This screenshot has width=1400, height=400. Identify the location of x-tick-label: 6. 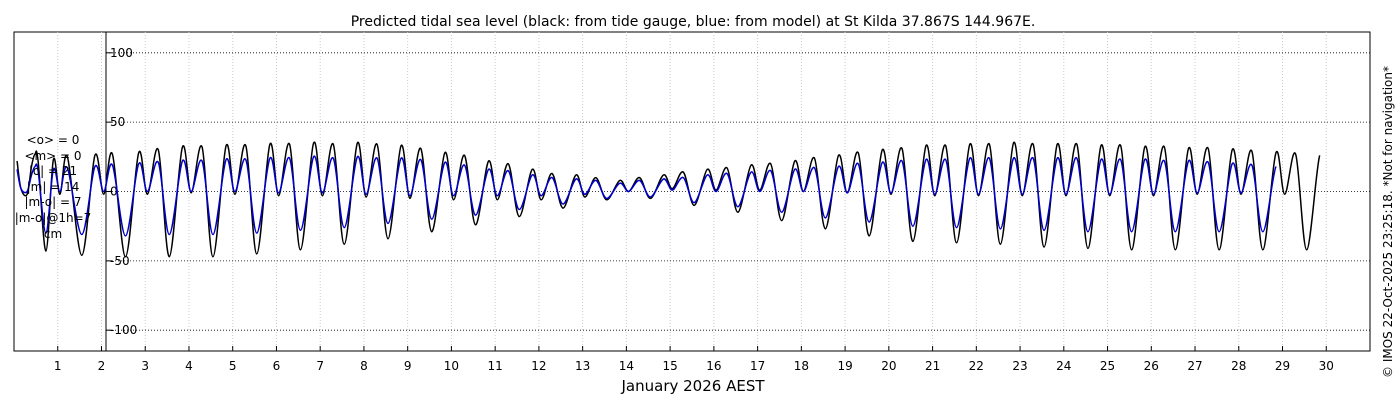
(277, 366).